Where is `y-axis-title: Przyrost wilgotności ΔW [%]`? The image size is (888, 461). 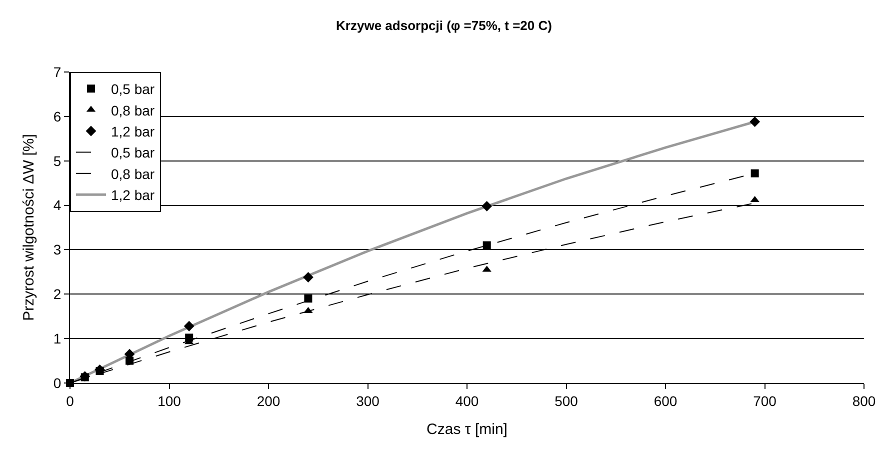 y-axis-title: Przyrost wilgotności ΔW [%] is located at coordinates (29, 227).